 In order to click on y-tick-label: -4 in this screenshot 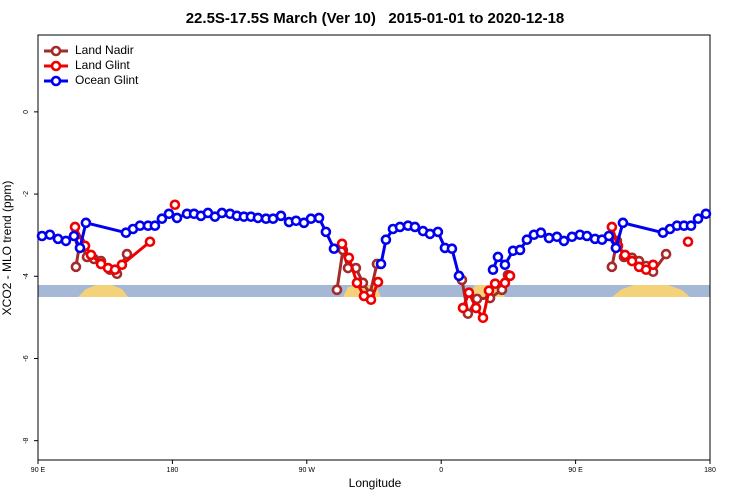, I will do `click(26, 276)`.